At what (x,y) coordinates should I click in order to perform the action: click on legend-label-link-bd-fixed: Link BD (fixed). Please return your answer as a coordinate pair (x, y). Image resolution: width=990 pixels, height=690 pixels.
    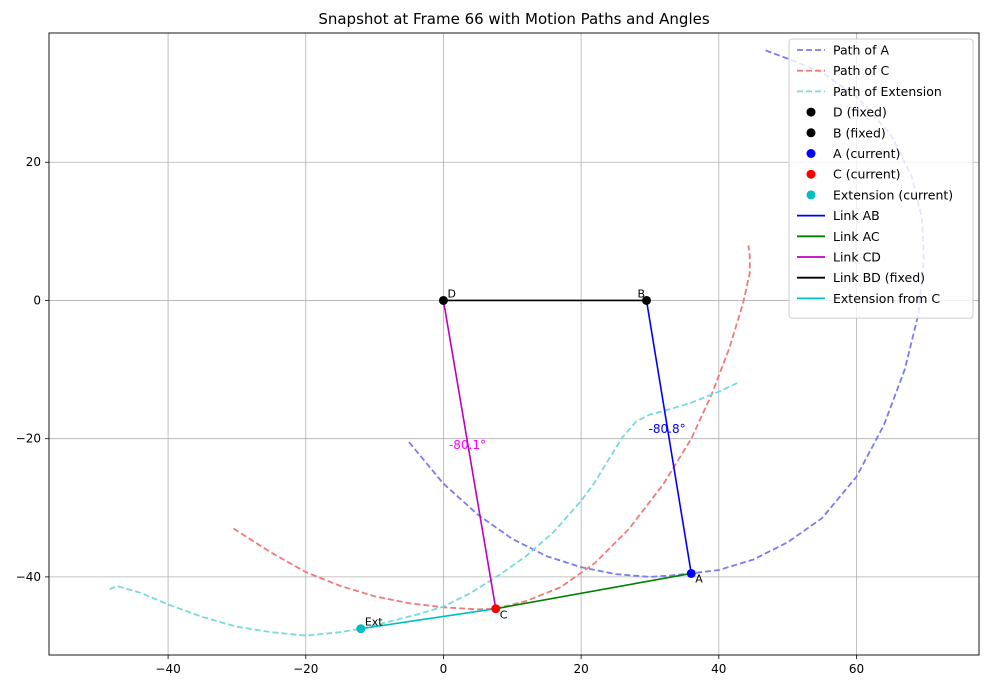
    Looking at the image, I should click on (879, 277).